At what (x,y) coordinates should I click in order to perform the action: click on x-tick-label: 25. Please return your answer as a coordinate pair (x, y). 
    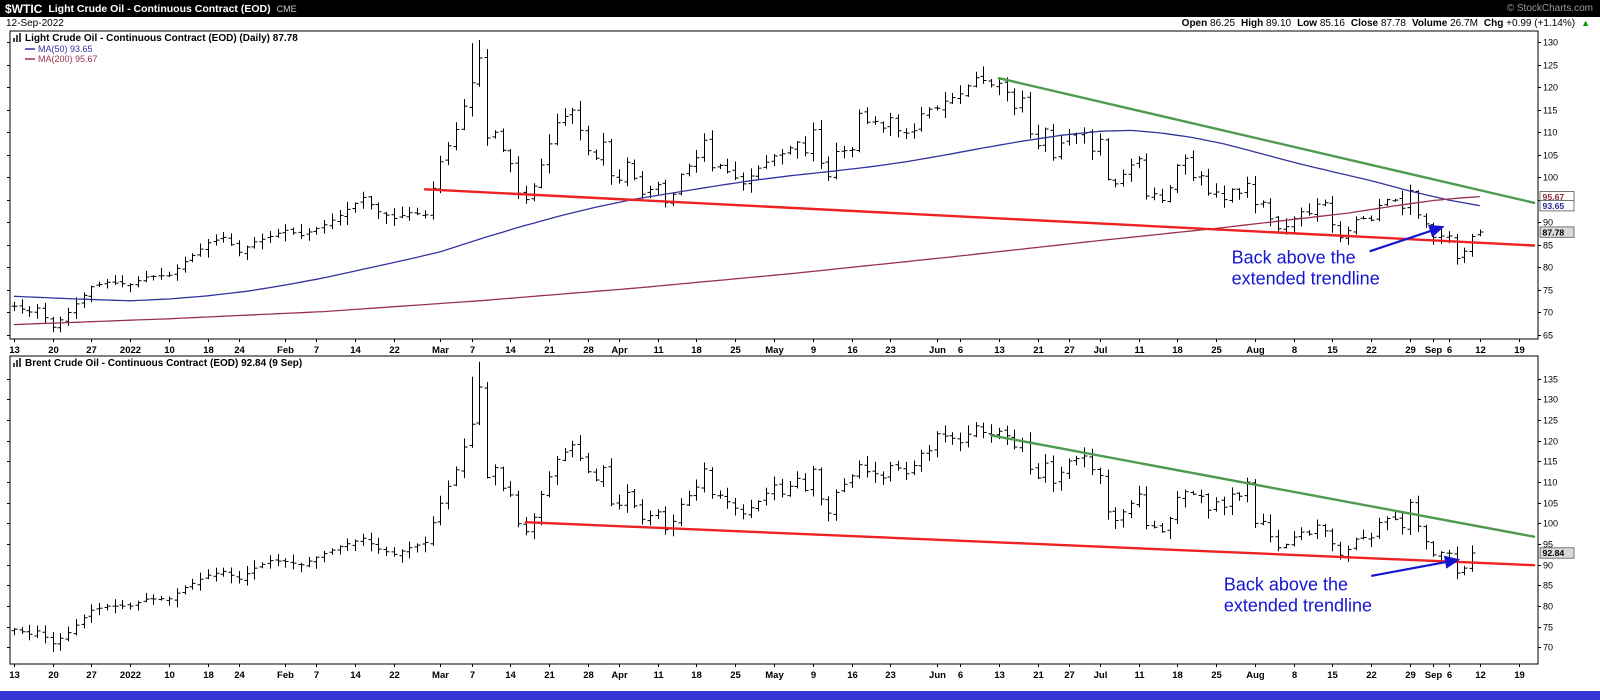
    Looking at the image, I should click on (1216, 350).